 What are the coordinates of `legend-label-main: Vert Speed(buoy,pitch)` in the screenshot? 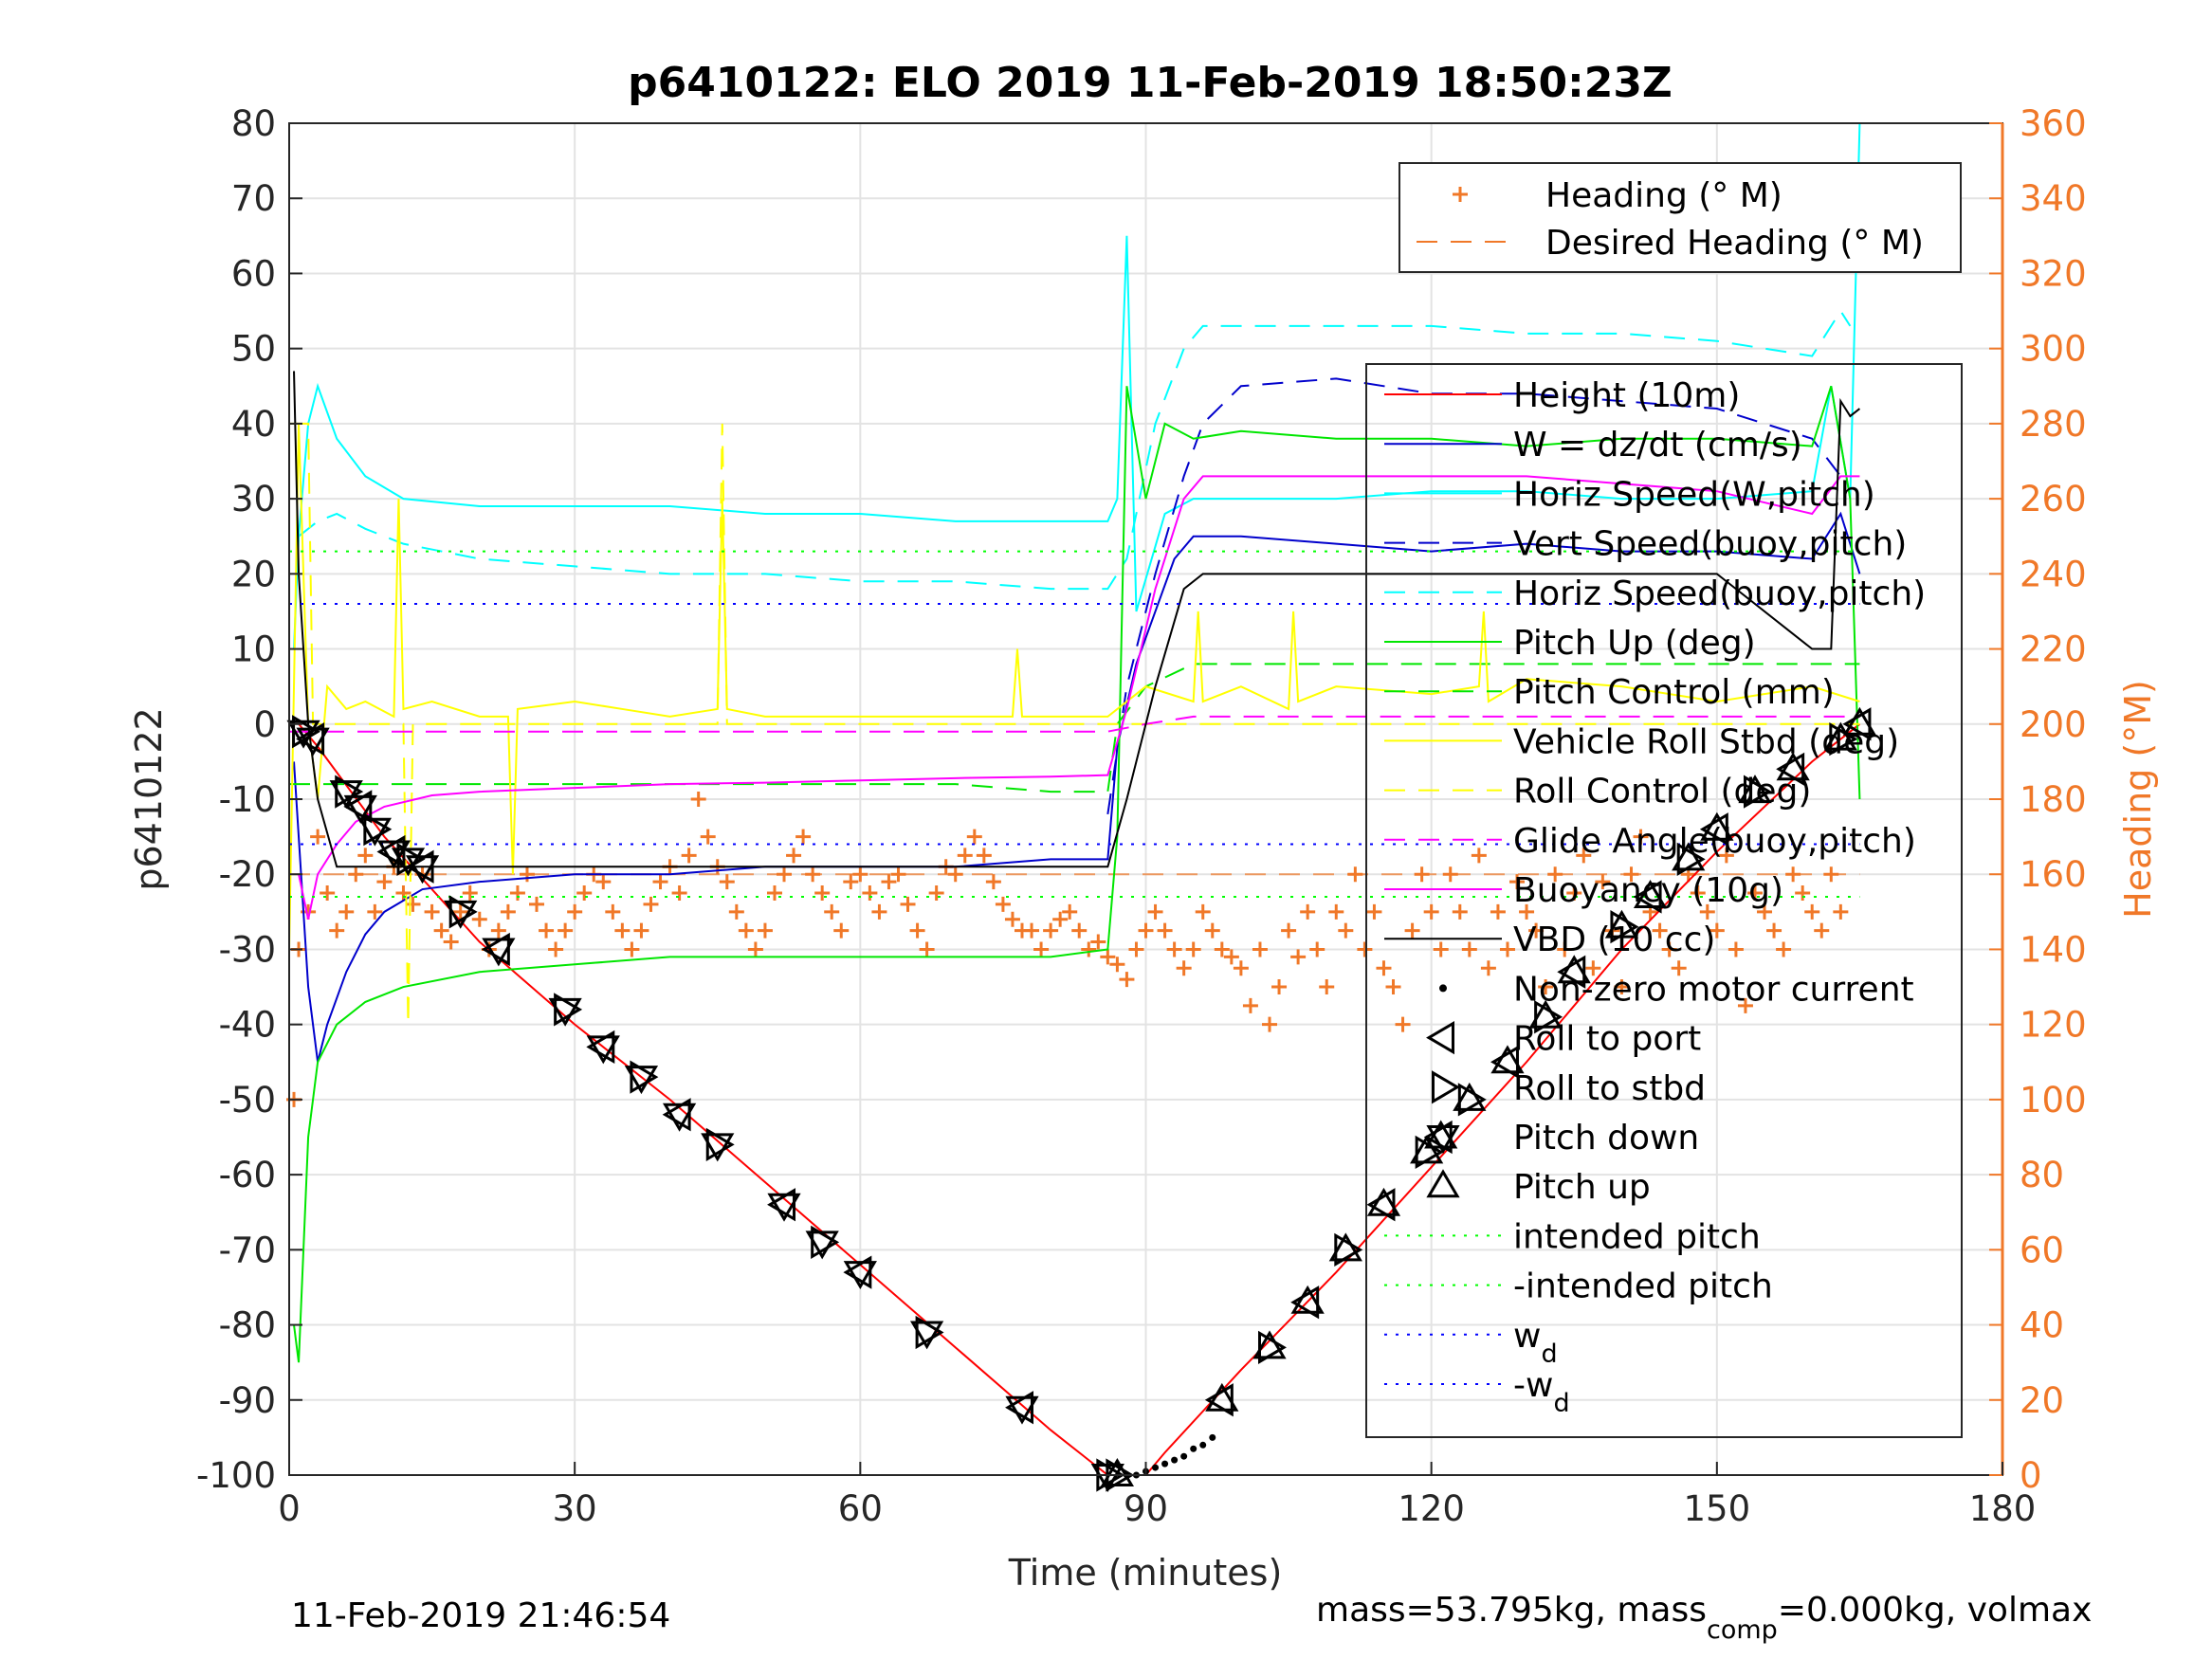 It's located at (1710, 544).